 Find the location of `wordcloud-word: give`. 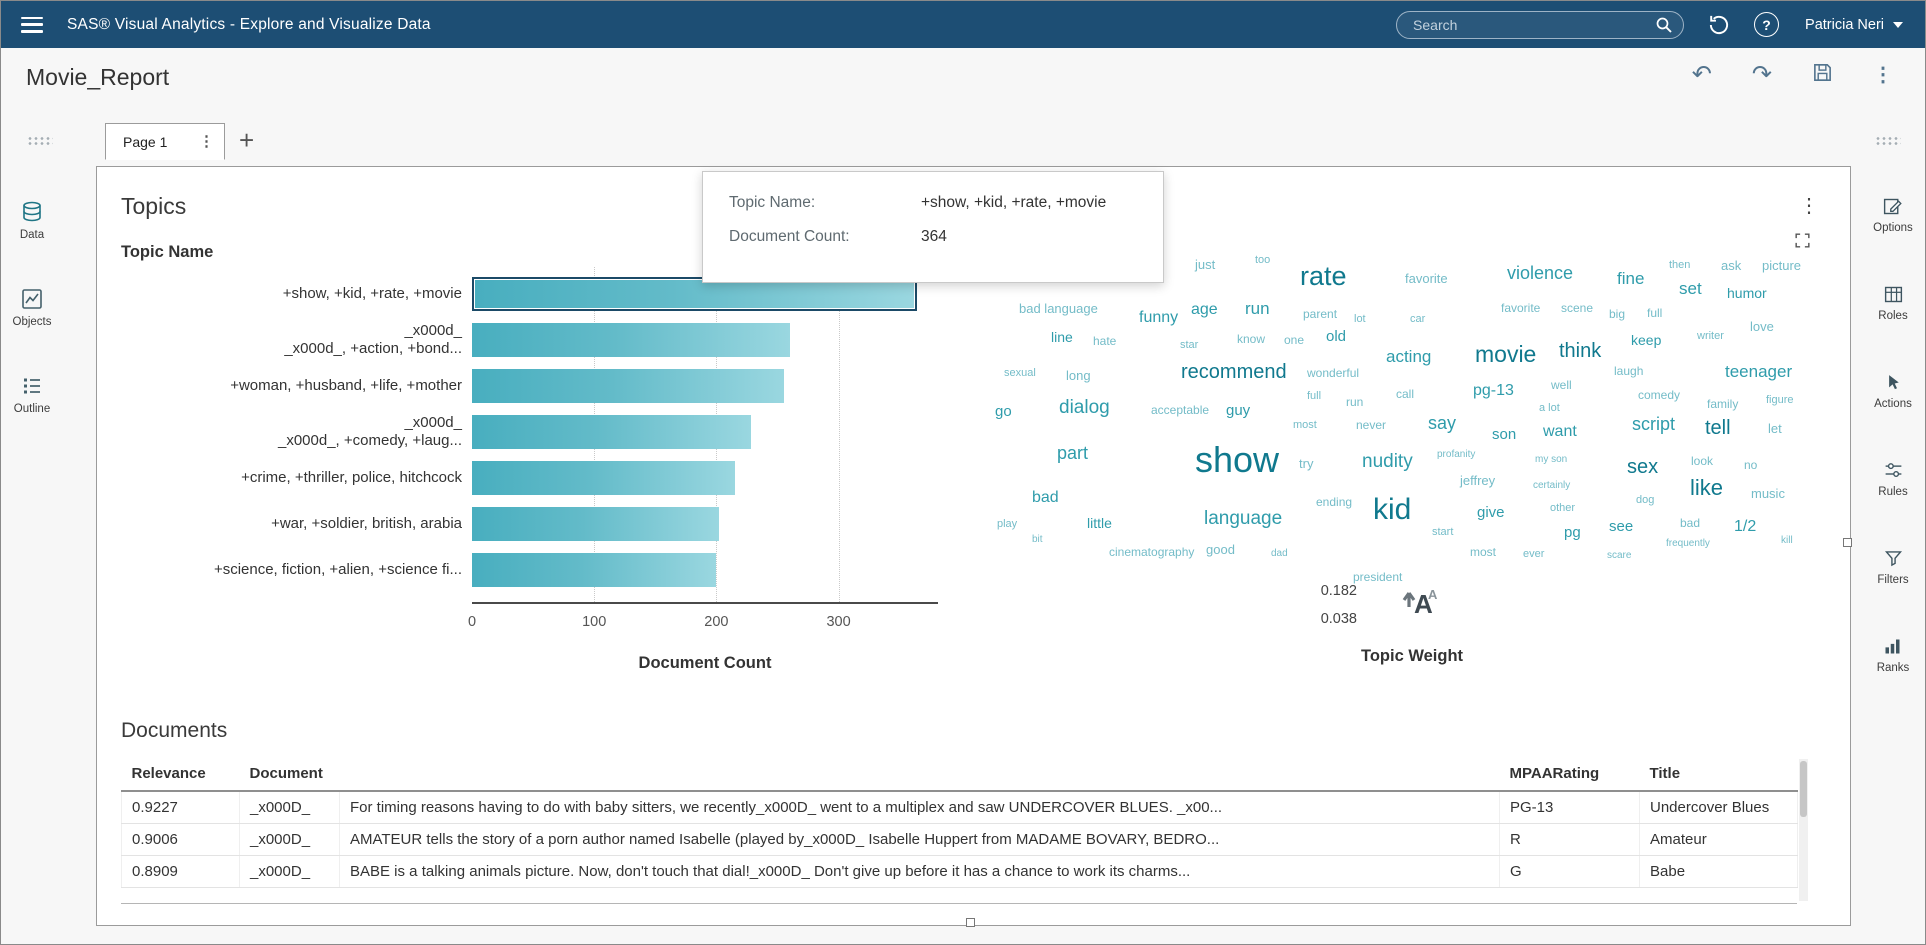

wordcloud-word: give is located at coordinates (1491, 512).